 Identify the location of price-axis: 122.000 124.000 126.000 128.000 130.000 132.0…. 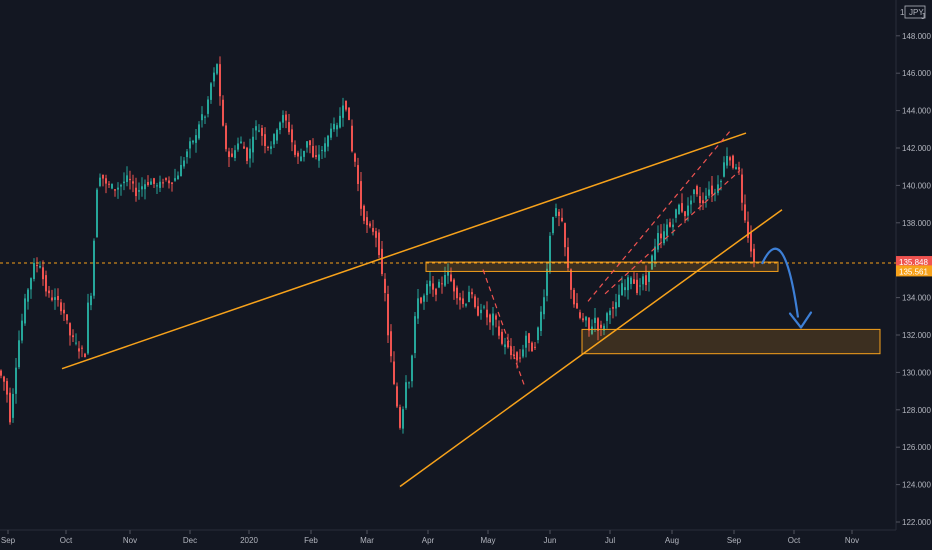
(913, 279).